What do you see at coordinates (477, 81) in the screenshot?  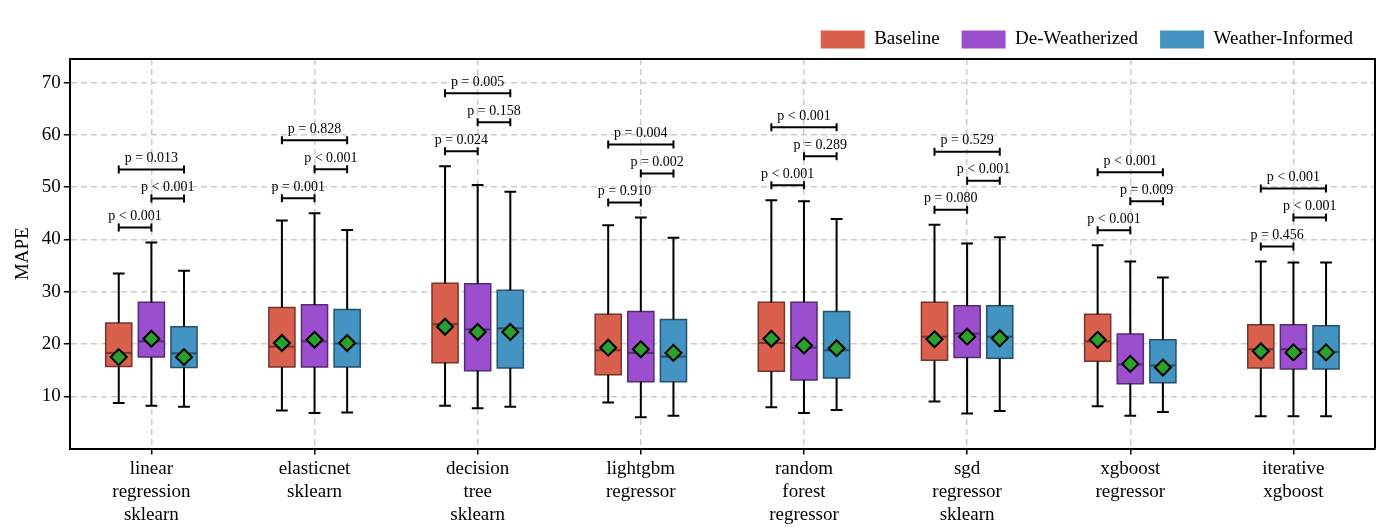 I see `annotation: p = 0.005` at bounding box center [477, 81].